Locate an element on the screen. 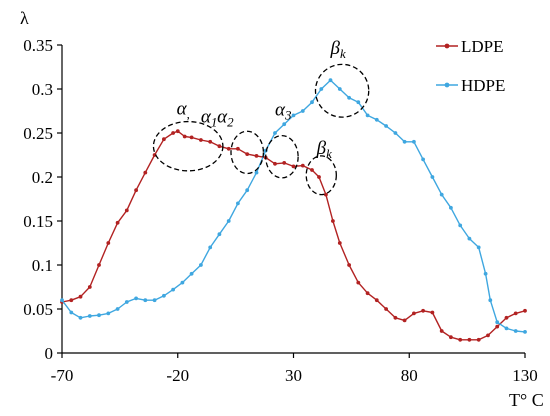  annotation-label: α1 is located at coordinates (209, 117).